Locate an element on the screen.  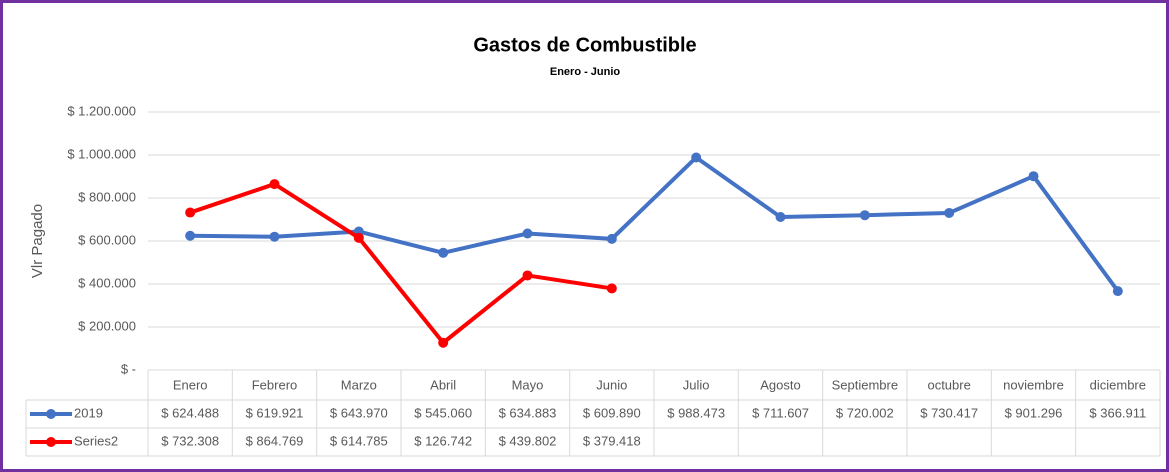
table-value: $ 126.742 is located at coordinates (443, 440).